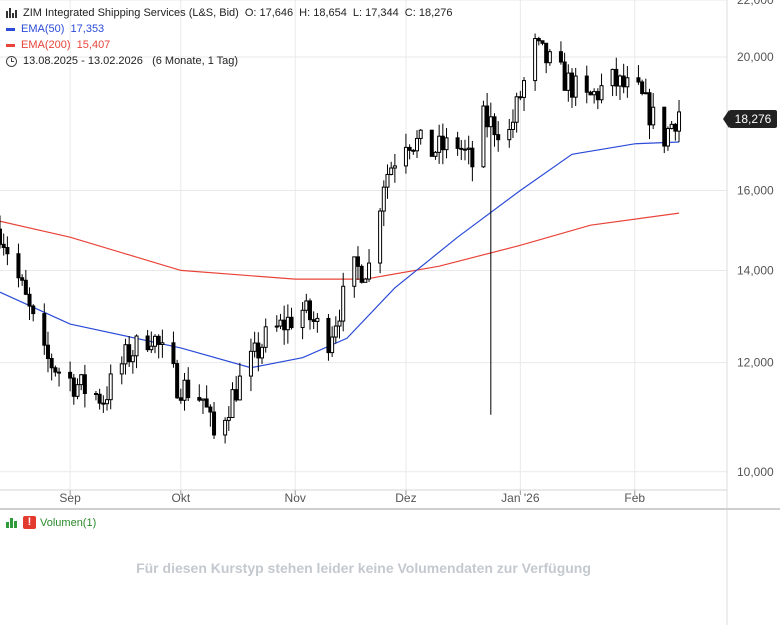  I want to click on ema50-value: 17,353, so click(87, 29).